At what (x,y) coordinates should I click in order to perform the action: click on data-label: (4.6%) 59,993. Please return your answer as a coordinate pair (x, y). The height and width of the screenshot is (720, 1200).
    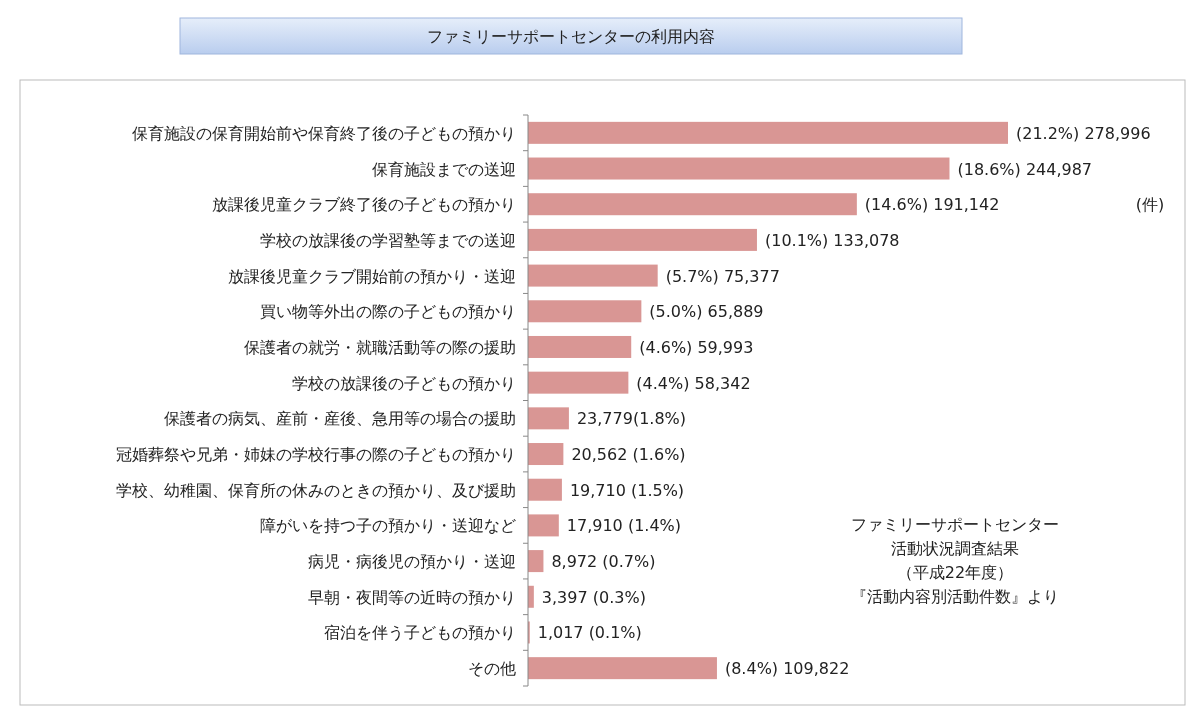
    Looking at the image, I should click on (696, 347).